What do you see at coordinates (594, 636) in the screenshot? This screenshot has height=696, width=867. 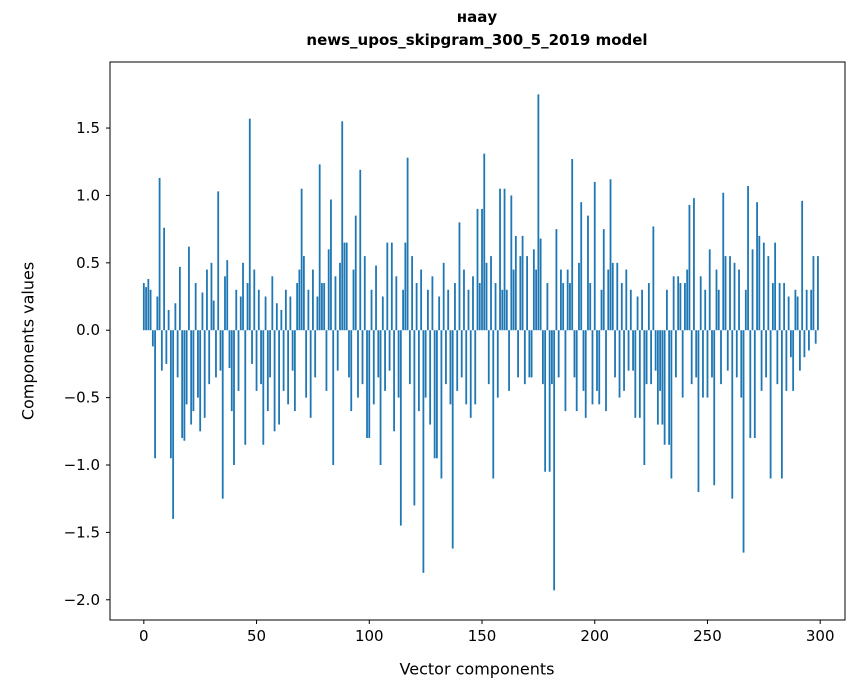 I see `x-tick-label: 200` at bounding box center [594, 636].